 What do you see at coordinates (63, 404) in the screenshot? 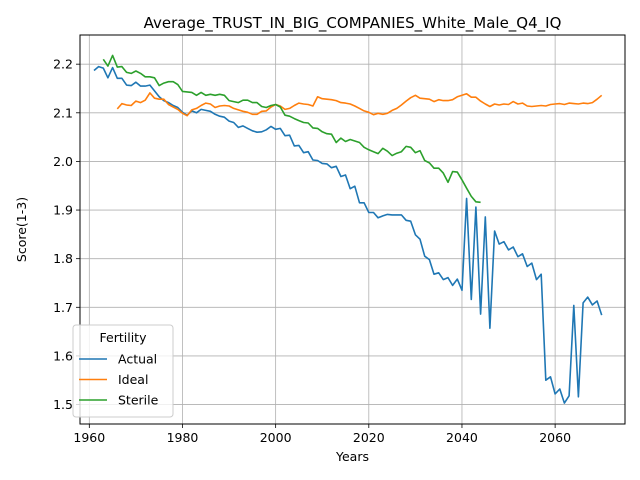
I see `y-tick-label: 1.5` at bounding box center [63, 404].